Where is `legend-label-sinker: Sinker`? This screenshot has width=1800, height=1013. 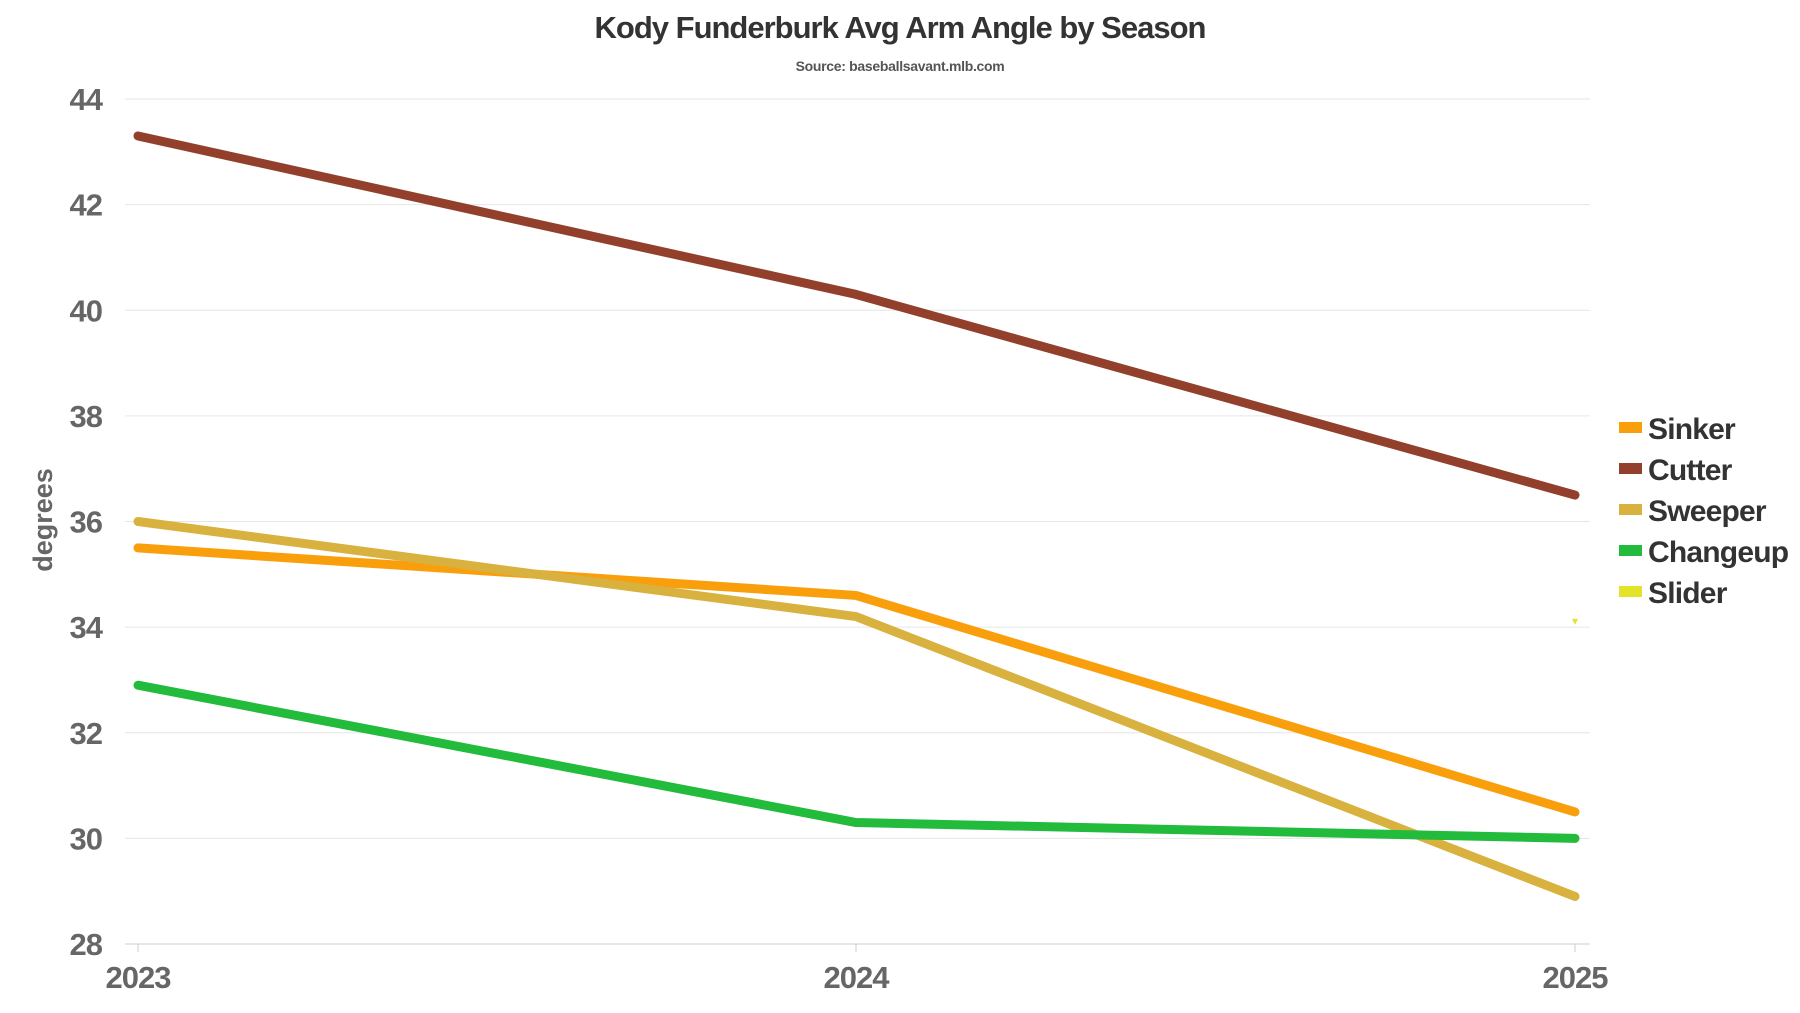
legend-label-sinker: Sinker is located at coordinates (1692, 429).